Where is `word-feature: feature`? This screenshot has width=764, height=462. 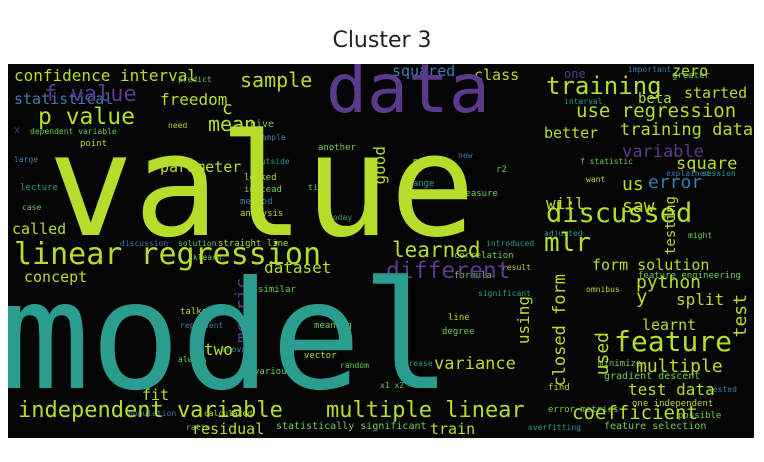
word-feature: feature is located at coordinates (673, 341).